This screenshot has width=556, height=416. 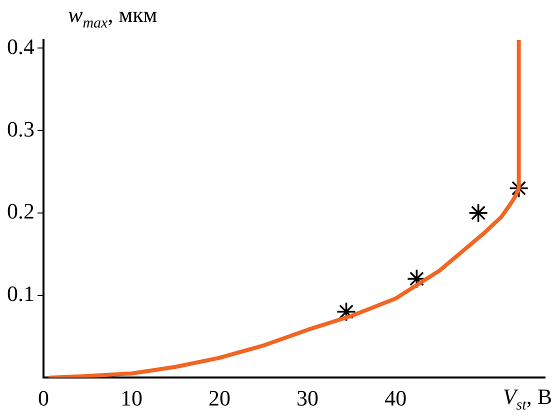 I want to click on x-tick-label: 40, so click(x=395, y=398).